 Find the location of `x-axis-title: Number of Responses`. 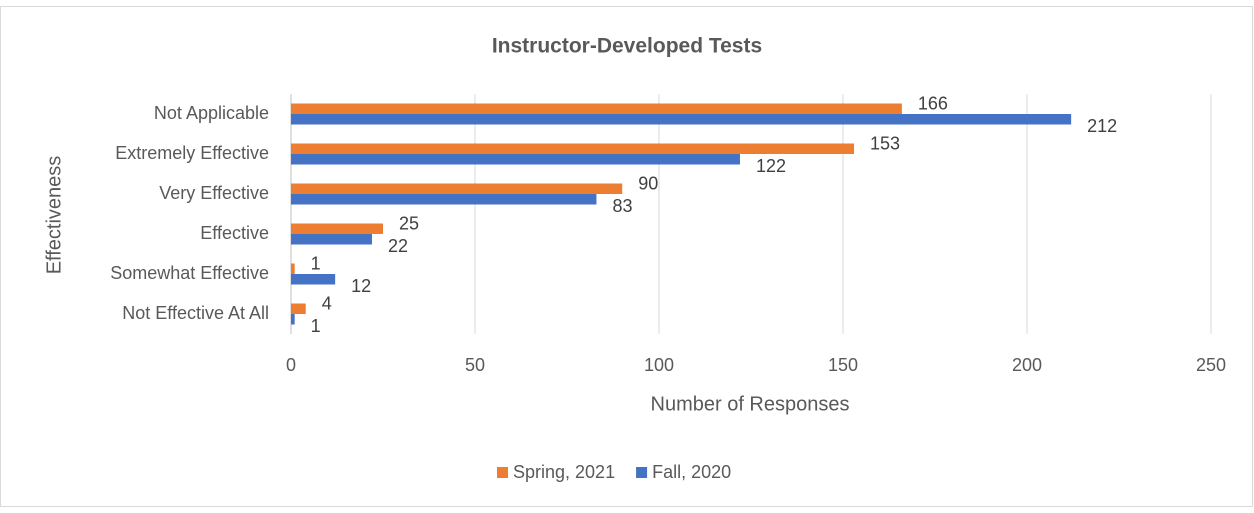

x-axis-title: Number of Responses is located at coordinates (750, 404).